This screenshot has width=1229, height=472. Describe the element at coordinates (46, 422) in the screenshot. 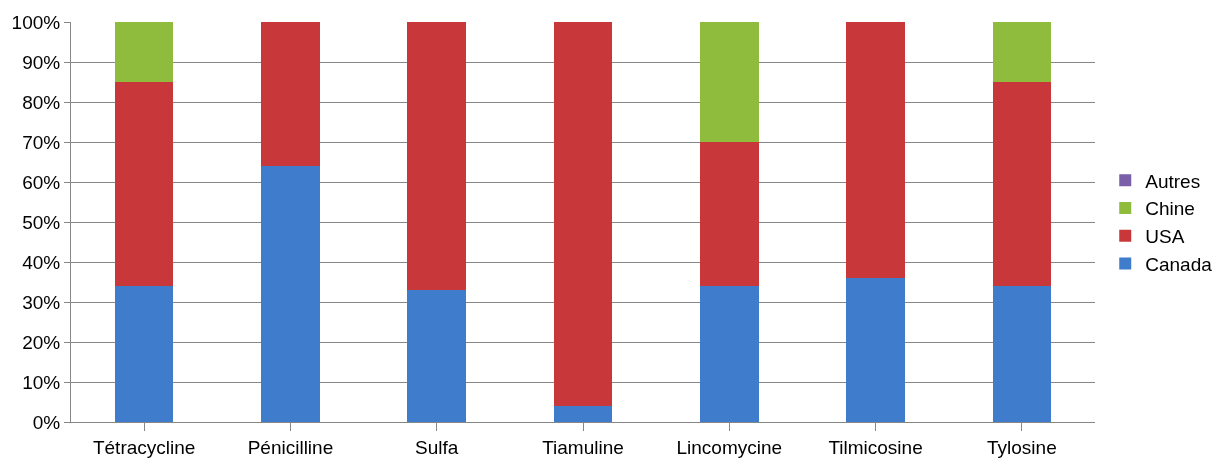

I see `y-tick-label: 0%` at that location.